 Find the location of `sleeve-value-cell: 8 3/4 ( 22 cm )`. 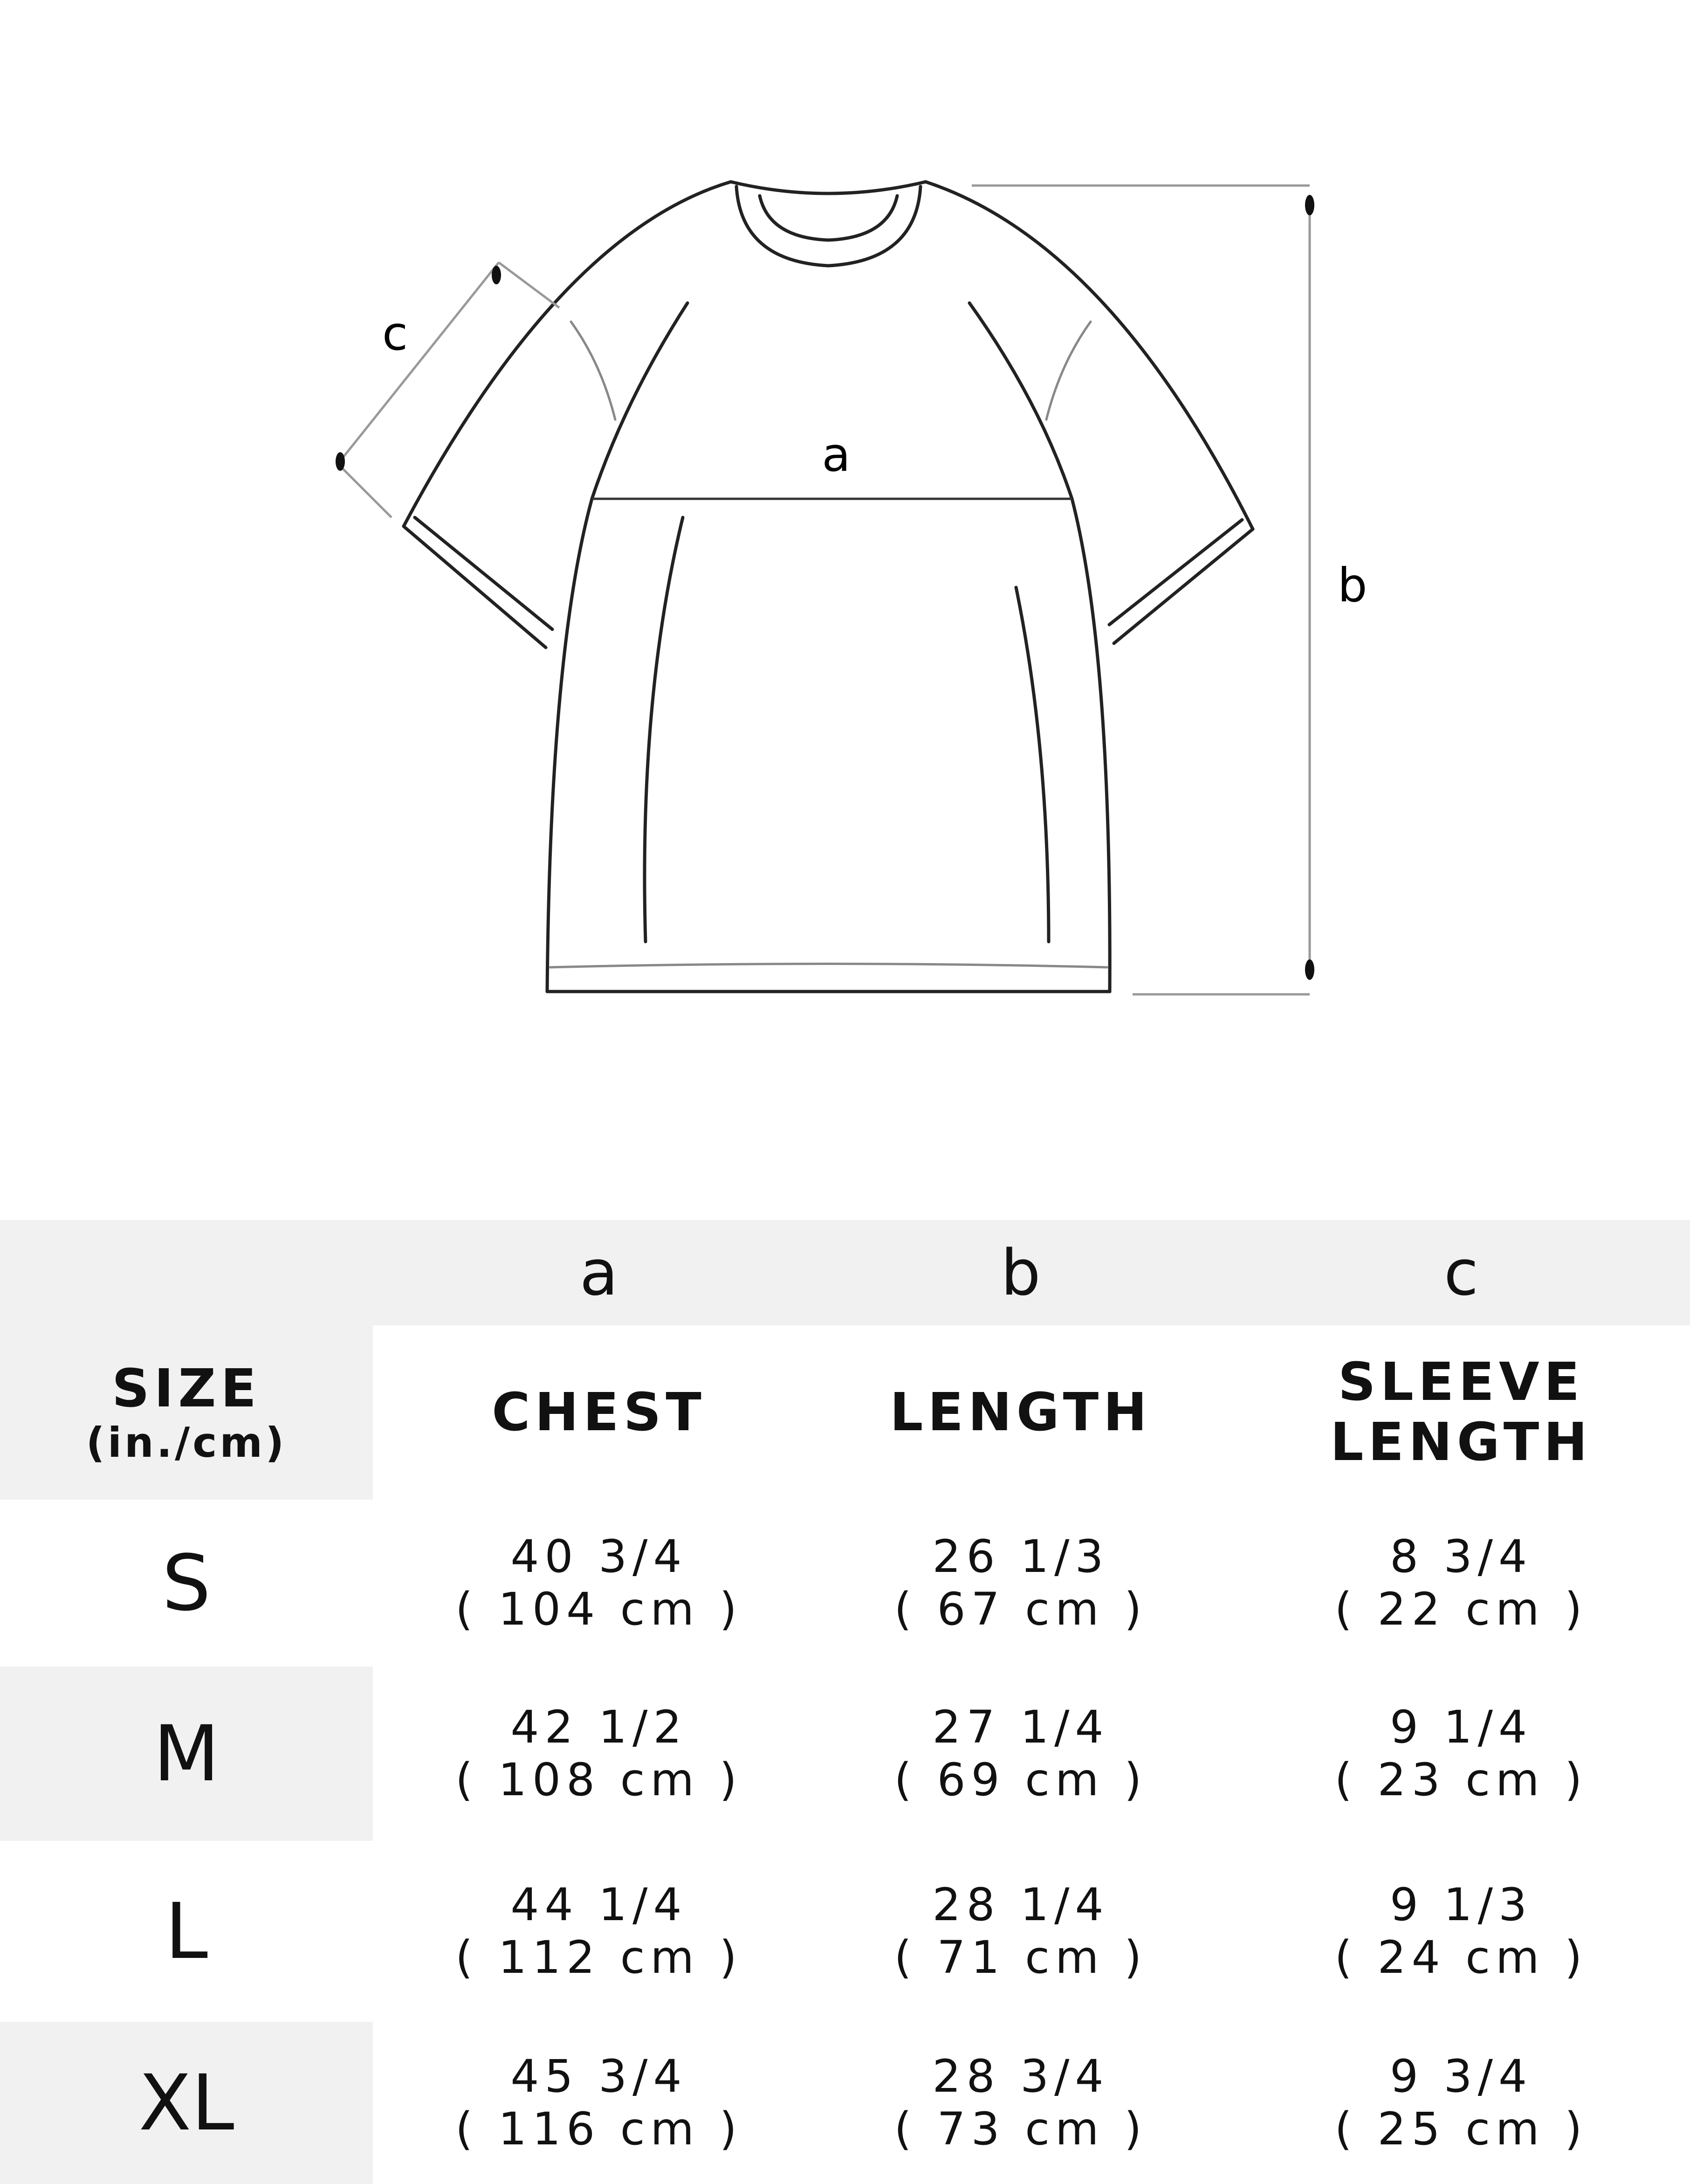

sleeve-value-cell: 8 3/4 ( 22 cm ) is located at coordinates (1462, 1583).